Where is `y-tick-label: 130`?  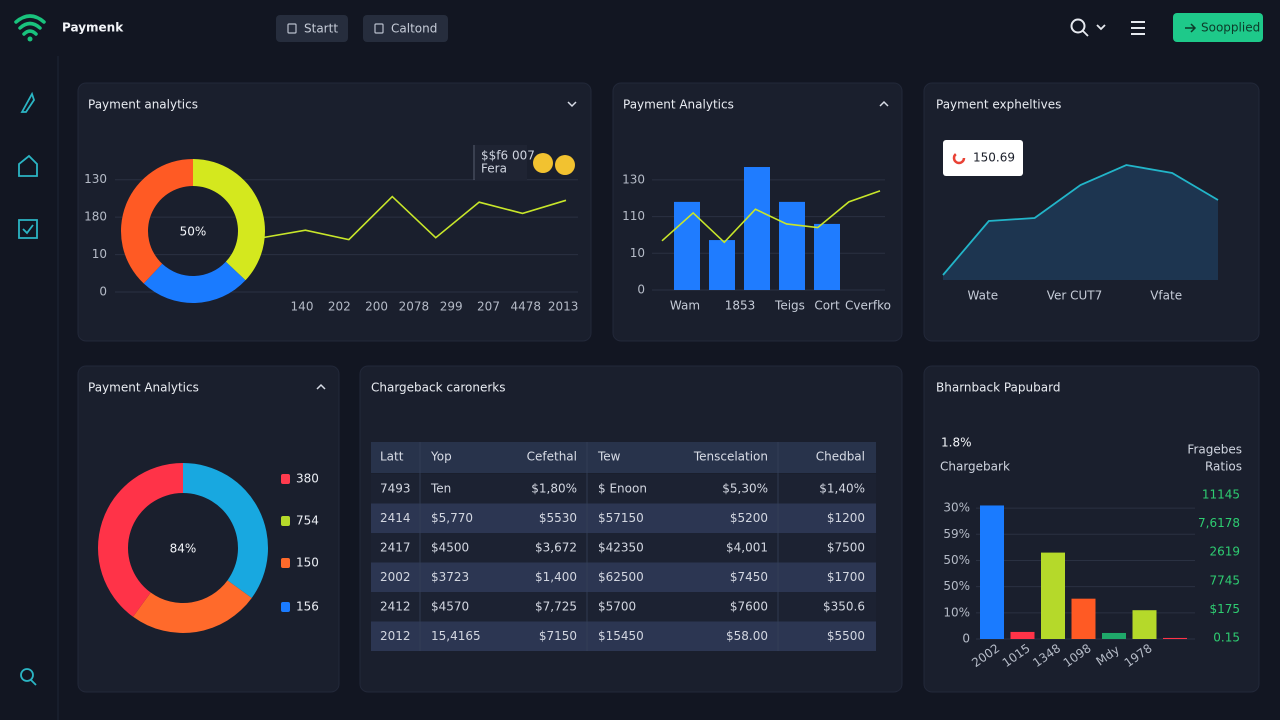 y-tick-label: 130 is located at coordinates (633, 179).